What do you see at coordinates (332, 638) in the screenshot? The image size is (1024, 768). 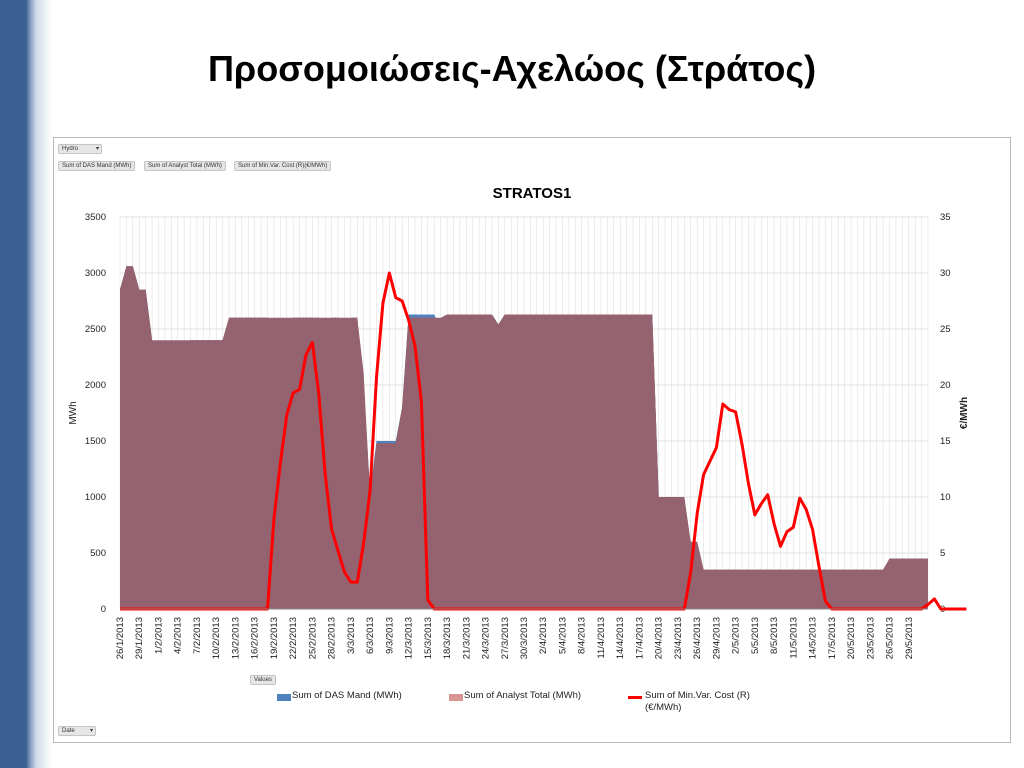 I see `x-tick-label: 28/2/2013` at bounding box center [332, 638].